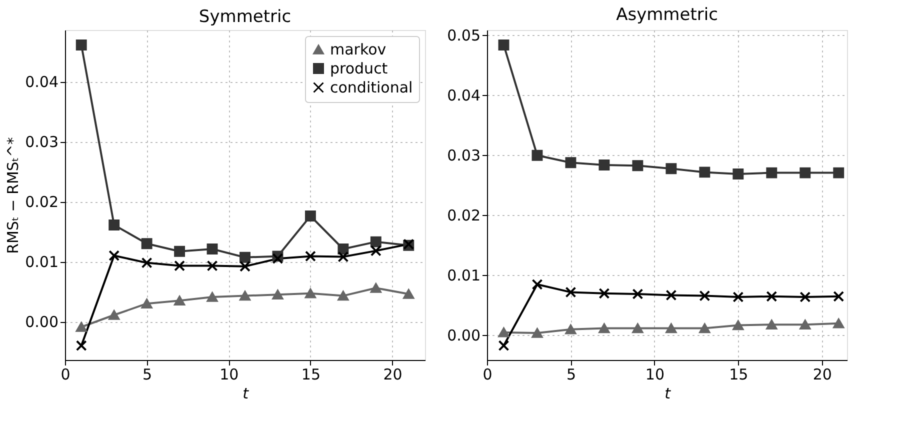 Image resolution: width=916 pixels, height=425 pixels. What do you see at coordinates (371, 87) in the screenshot?
I see `legend-label: conditional` at bounding box center [371, 87].